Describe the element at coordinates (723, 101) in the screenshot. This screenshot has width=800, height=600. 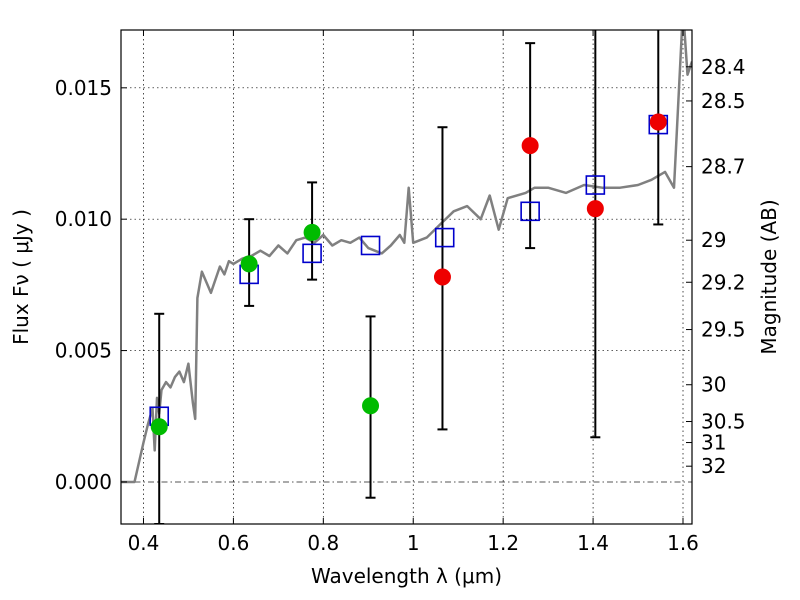
I see `magnitude-tick-label: 28.5` at that location.